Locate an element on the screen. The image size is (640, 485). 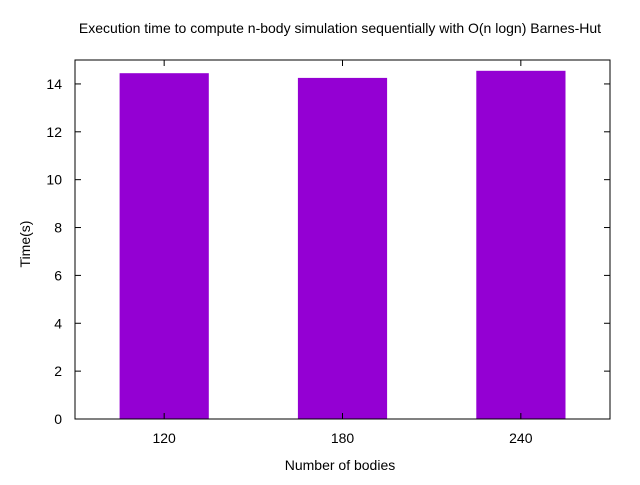
y-tick-label: 10 is located at coordinates (54, 180).